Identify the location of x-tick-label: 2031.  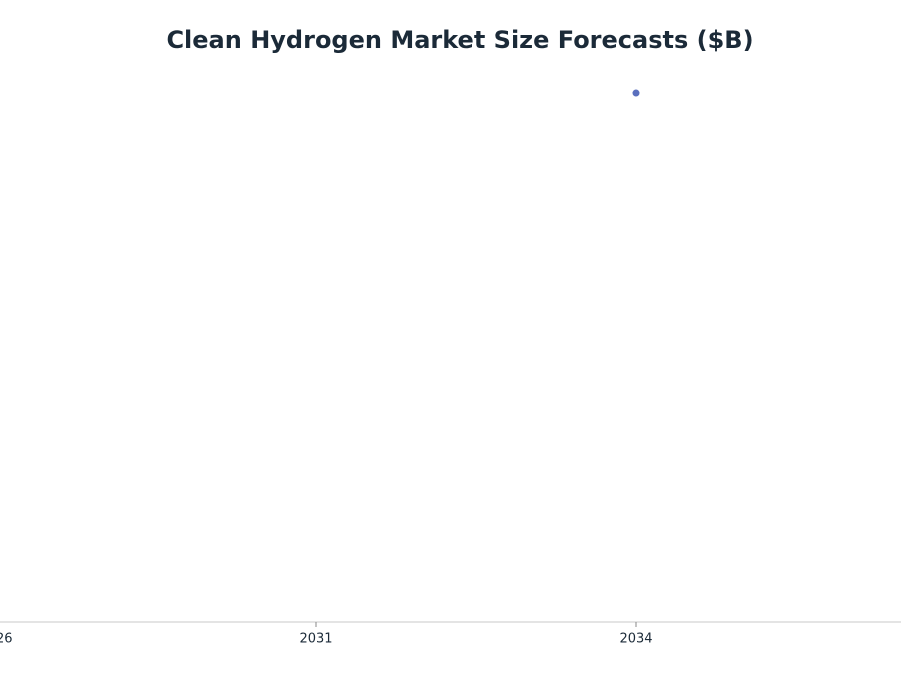
(315, 639).